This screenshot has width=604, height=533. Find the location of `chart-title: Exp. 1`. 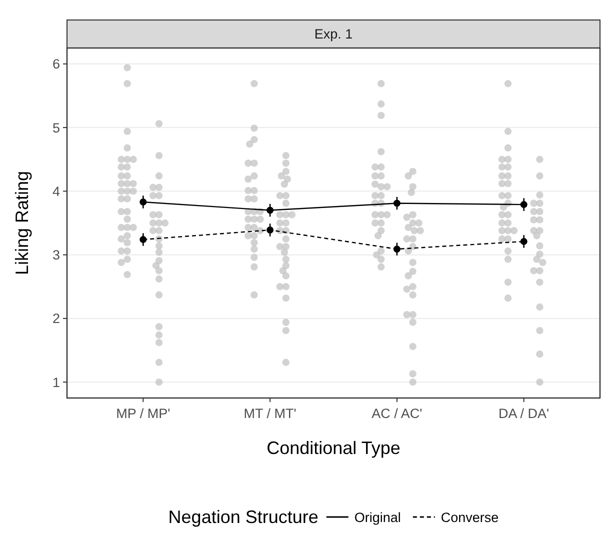

chart-title: Exp. 1 is located at coordinates (333, 34).